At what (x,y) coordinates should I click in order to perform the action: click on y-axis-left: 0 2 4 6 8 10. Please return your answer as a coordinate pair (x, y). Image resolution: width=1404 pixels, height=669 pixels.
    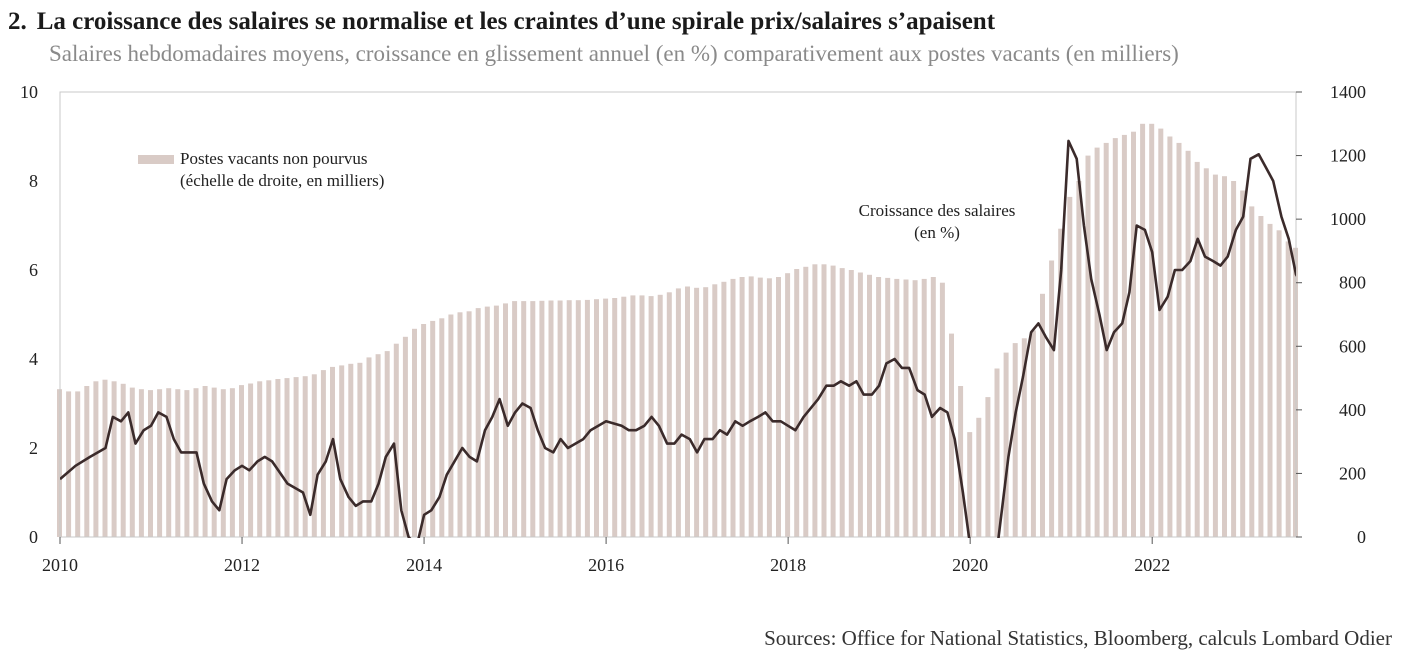
    Looking at the image, I should click on (29, 314).